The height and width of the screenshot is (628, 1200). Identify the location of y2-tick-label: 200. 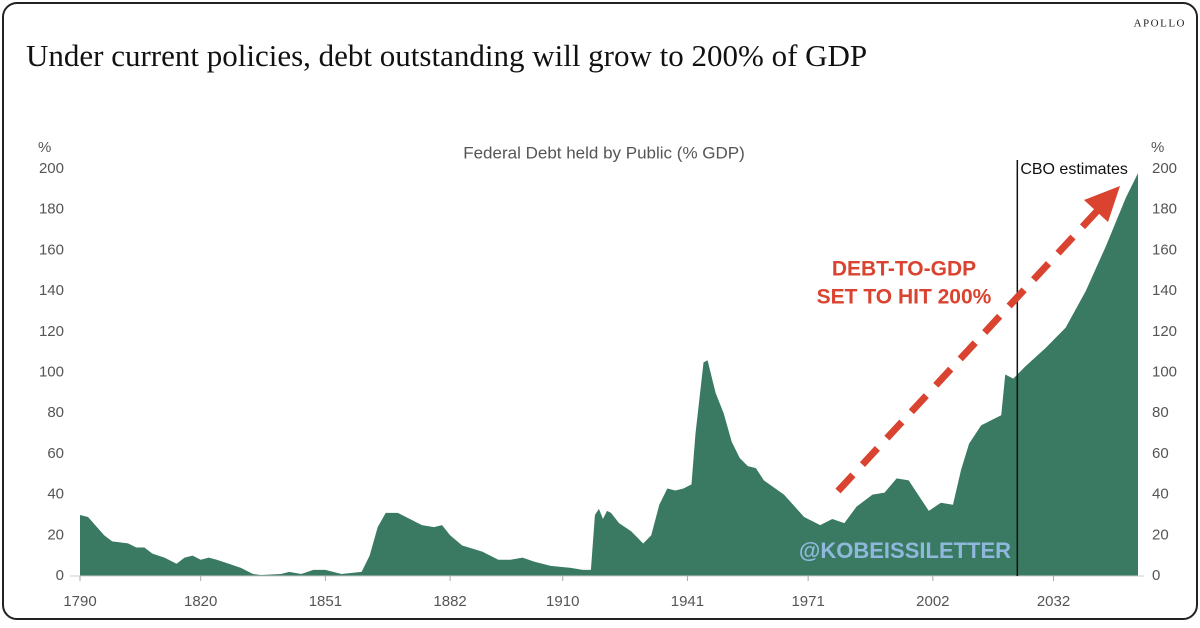
(1164, 168).